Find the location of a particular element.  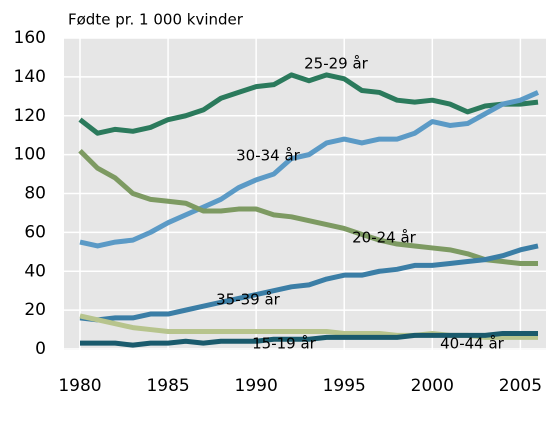

y-tick-label: 40 is located at coordinates (35, 271).